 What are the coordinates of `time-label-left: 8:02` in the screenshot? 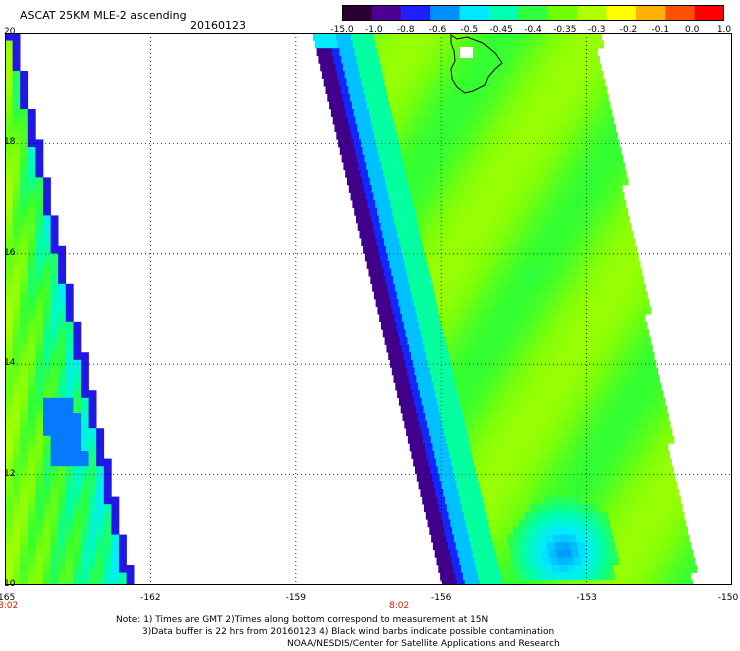 It's located at (9, 606).